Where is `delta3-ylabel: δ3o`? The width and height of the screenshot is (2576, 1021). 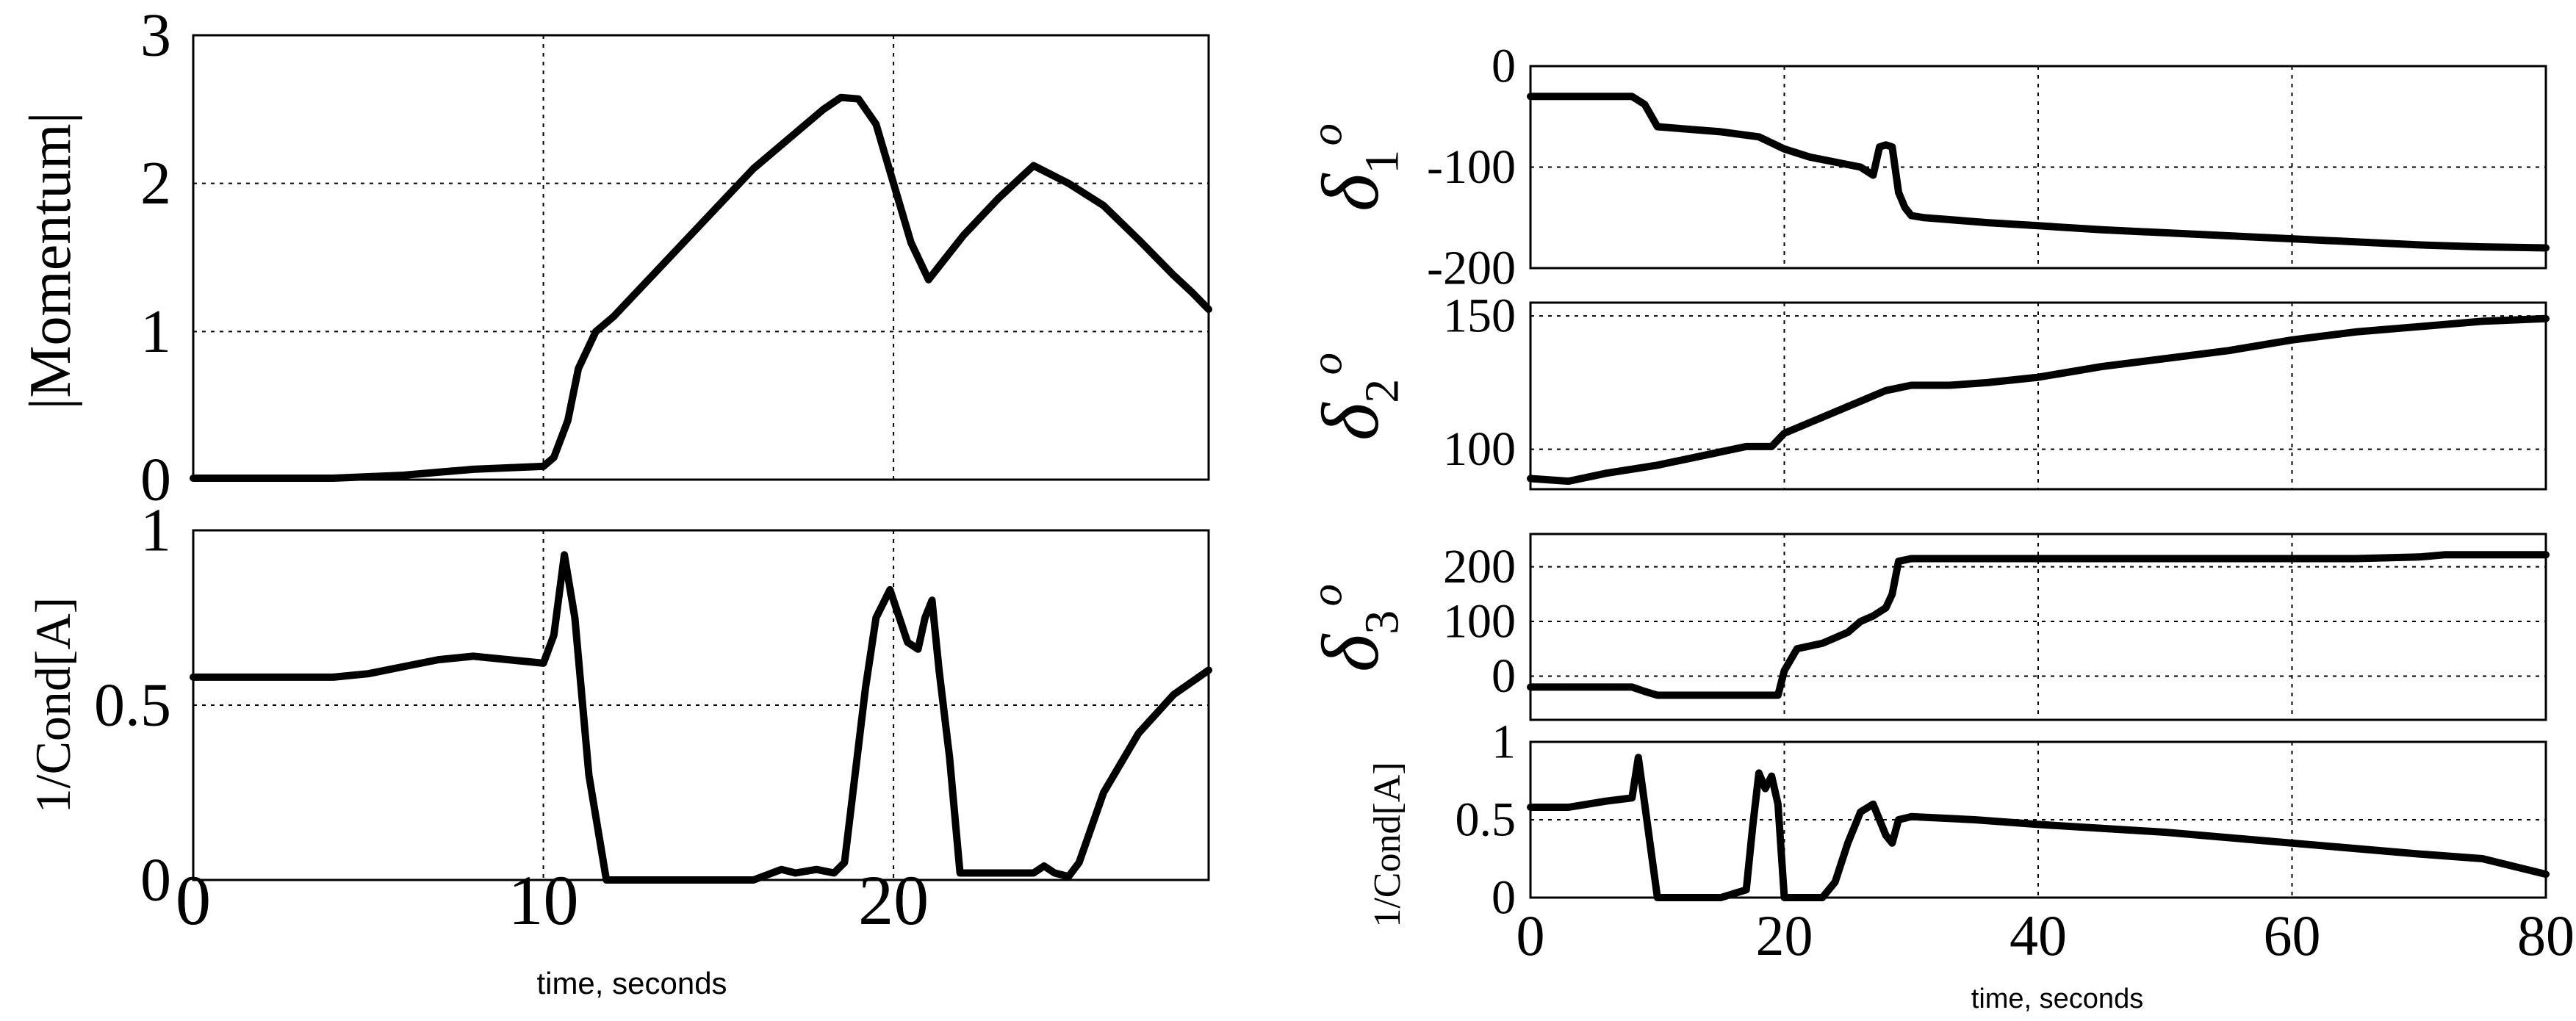
delta3-ylabel: δ3o is located at coordinates (1356, 628).